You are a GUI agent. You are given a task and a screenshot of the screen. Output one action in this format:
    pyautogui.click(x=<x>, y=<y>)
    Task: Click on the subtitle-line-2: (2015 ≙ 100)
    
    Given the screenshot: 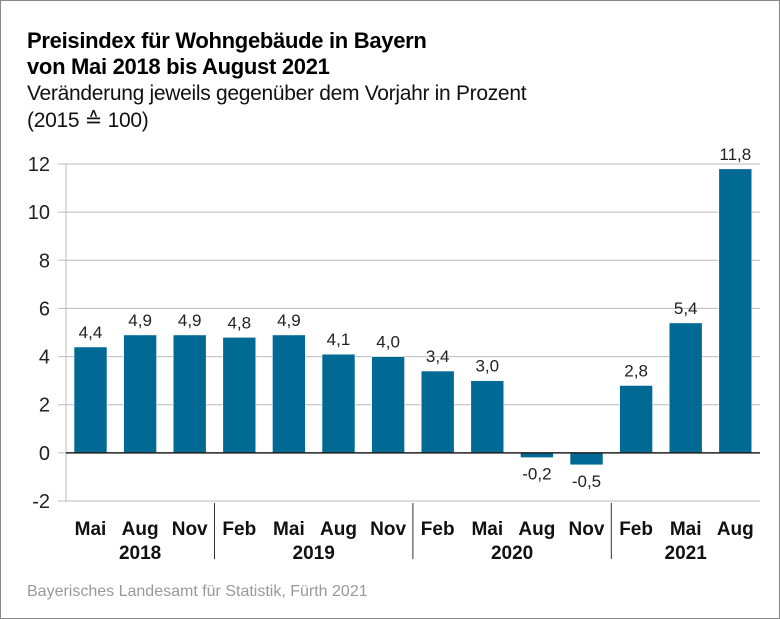 What is the action you would take?
    pyautogui.click(x=88, y=120)
    